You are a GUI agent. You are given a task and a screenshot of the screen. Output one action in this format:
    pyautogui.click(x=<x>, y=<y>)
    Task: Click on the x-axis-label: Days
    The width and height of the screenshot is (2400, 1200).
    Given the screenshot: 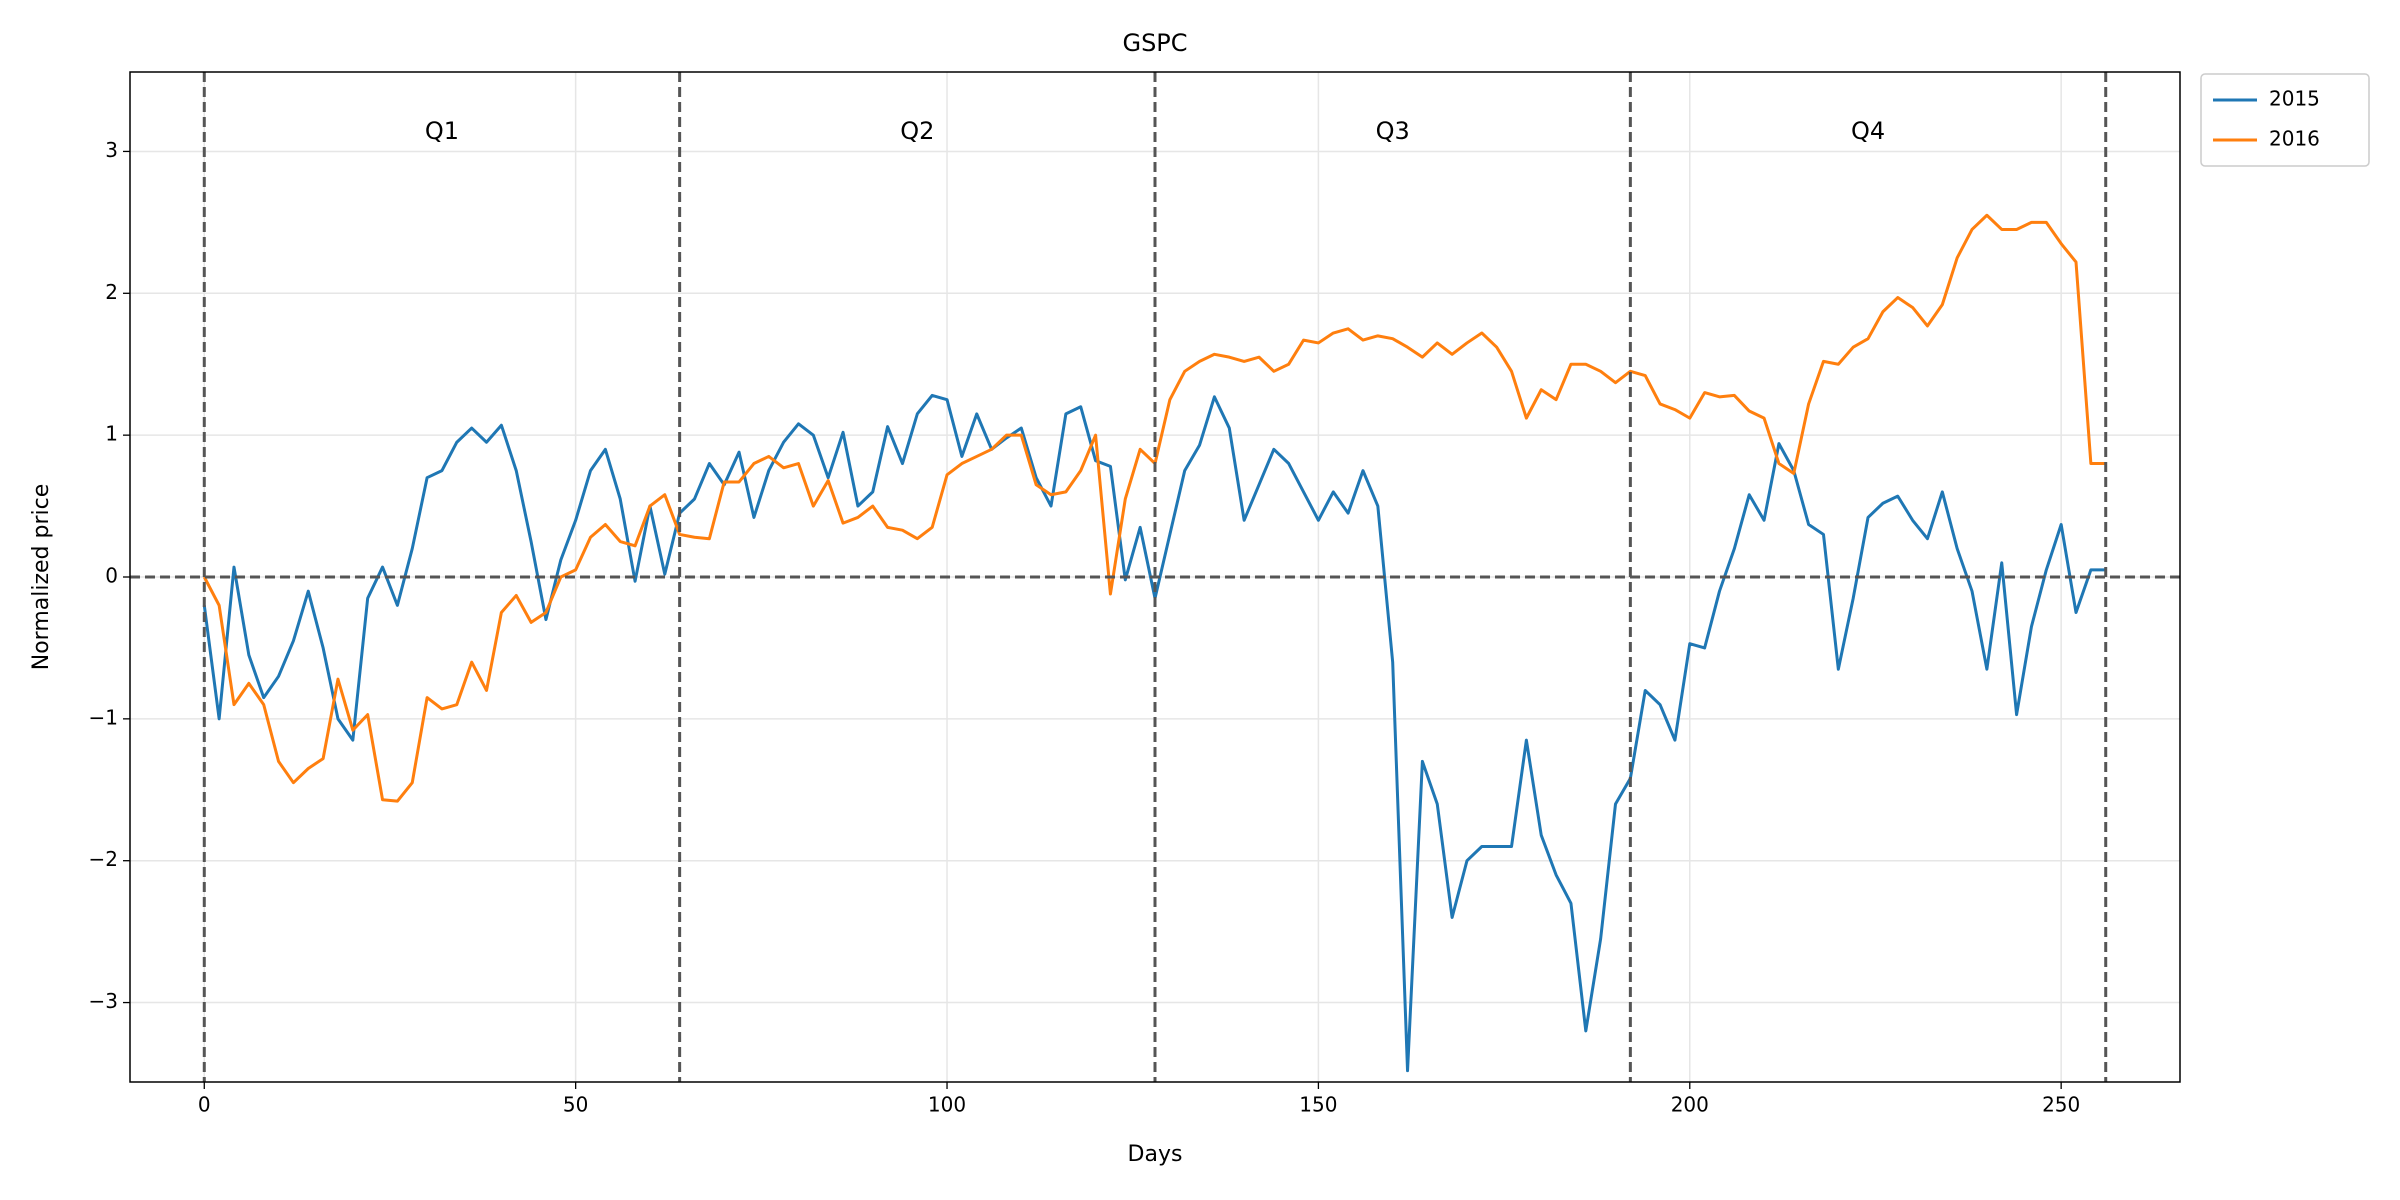 What is the action you would take?
    pyautogui.click(x=1155, y=1154)
    